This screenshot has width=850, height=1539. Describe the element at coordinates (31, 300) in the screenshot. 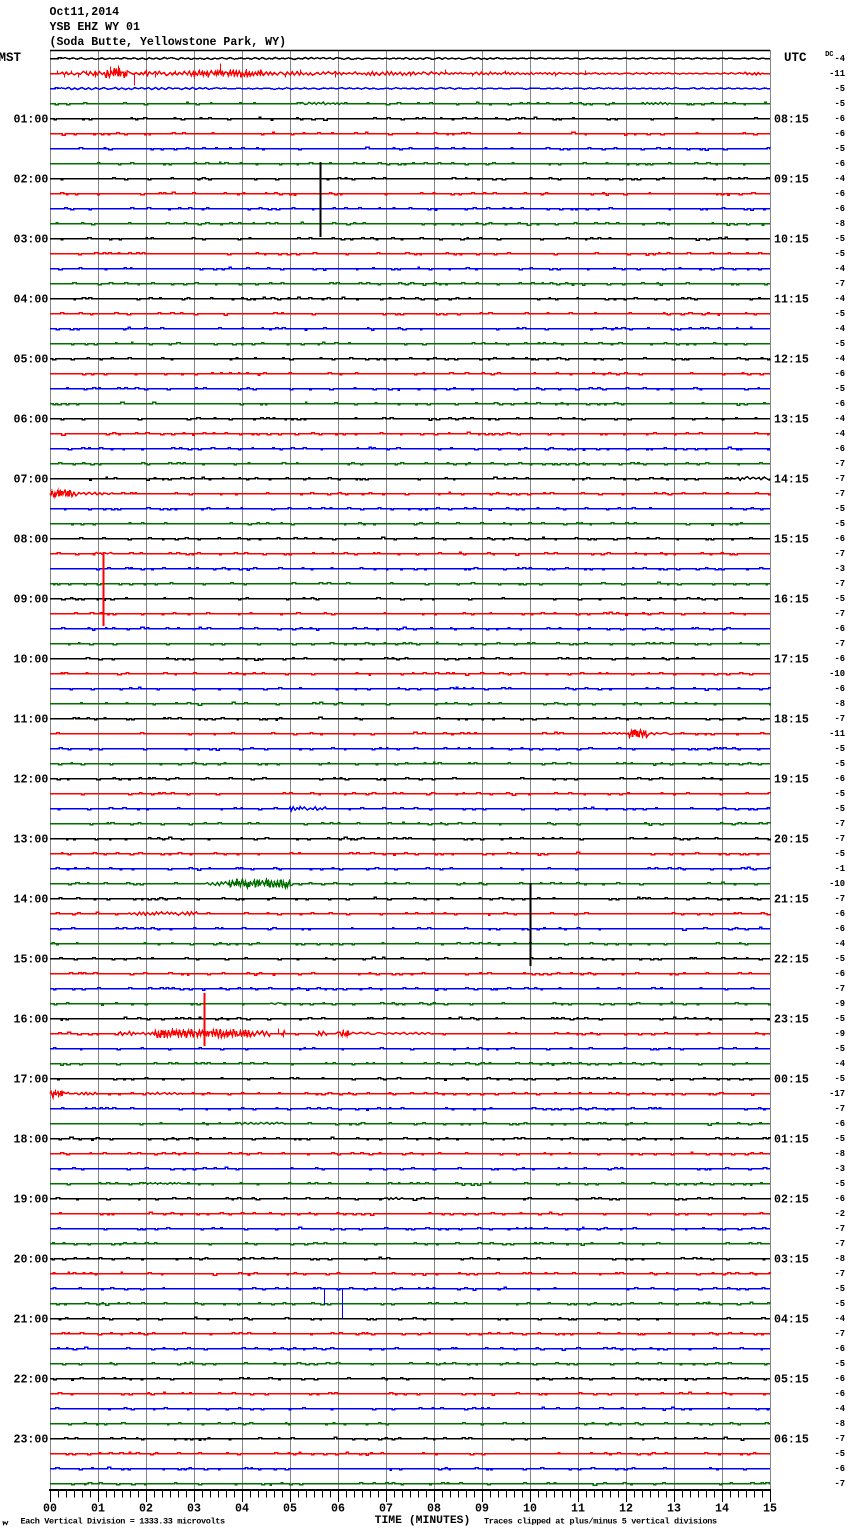

I see `svg-text: 04:00` at that location.